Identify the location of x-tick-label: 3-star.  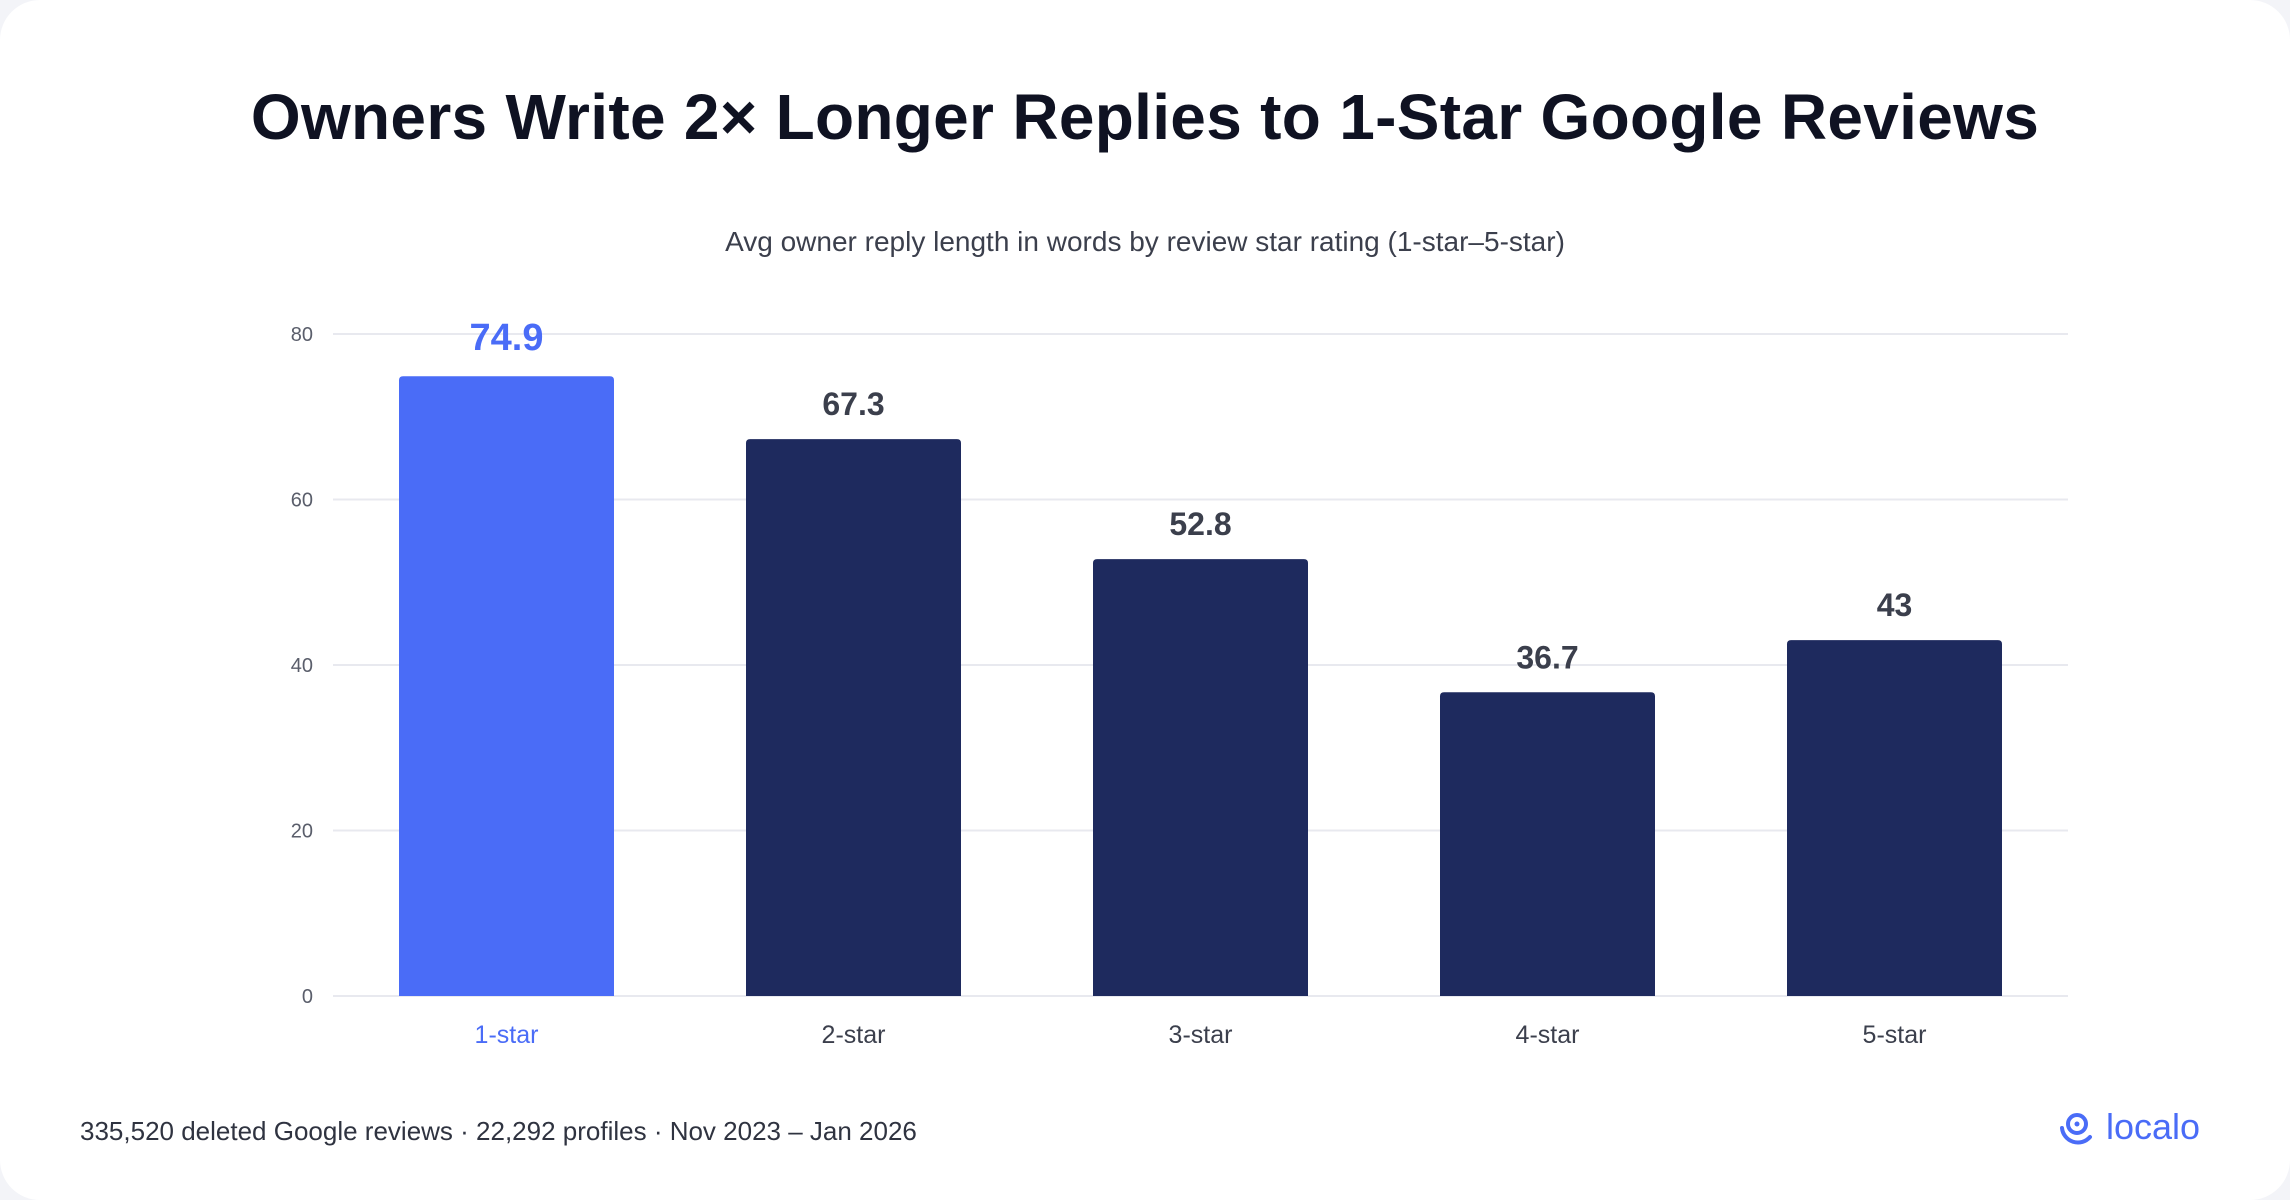
(1201, 1035).